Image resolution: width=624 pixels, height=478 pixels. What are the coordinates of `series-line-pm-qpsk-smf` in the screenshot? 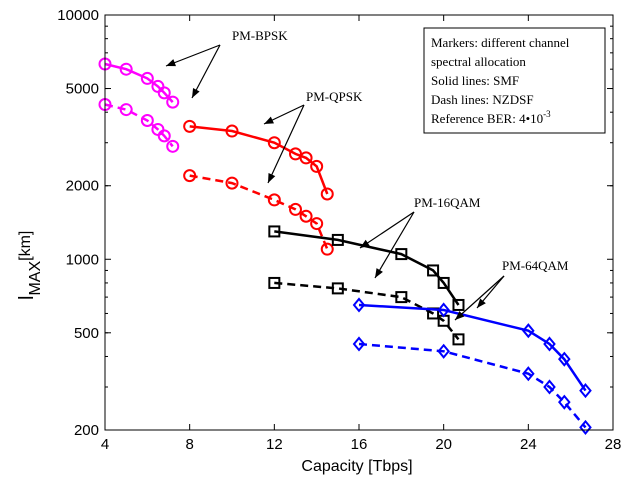 It's located at (259, 160).